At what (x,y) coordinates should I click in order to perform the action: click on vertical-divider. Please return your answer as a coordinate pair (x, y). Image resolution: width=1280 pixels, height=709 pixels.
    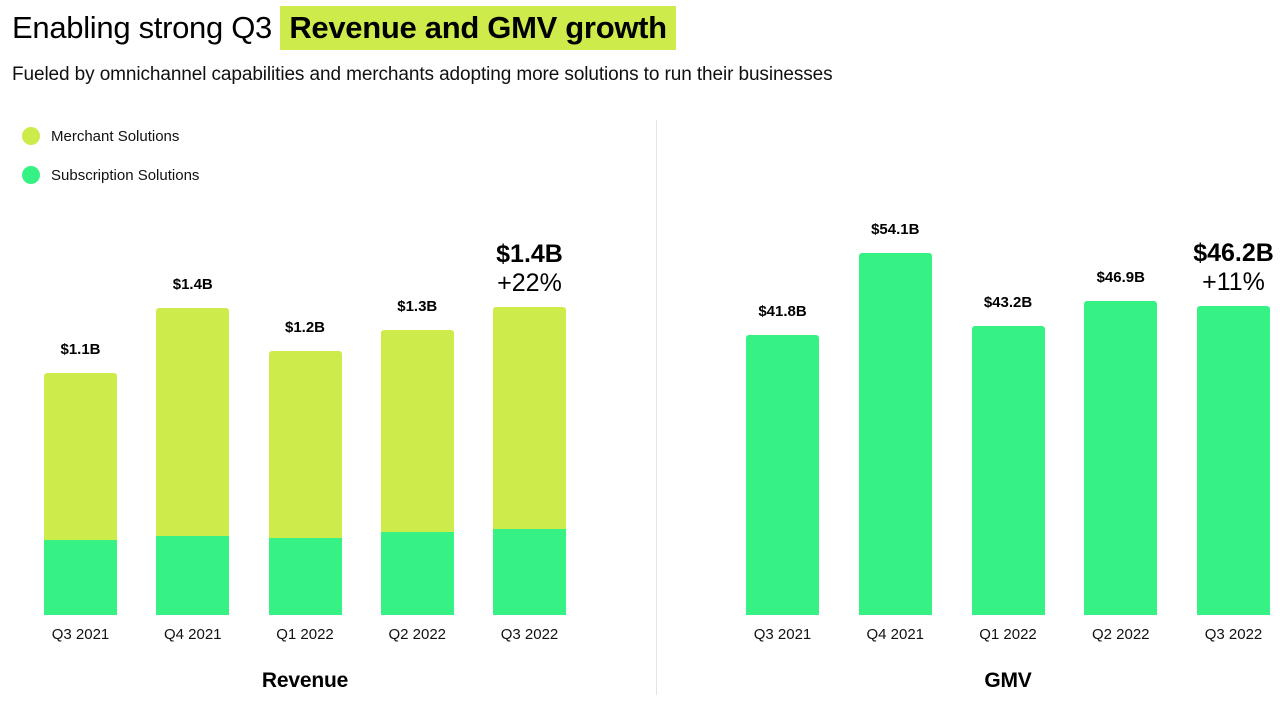
    Looking at the image, I should click on (656, 407).